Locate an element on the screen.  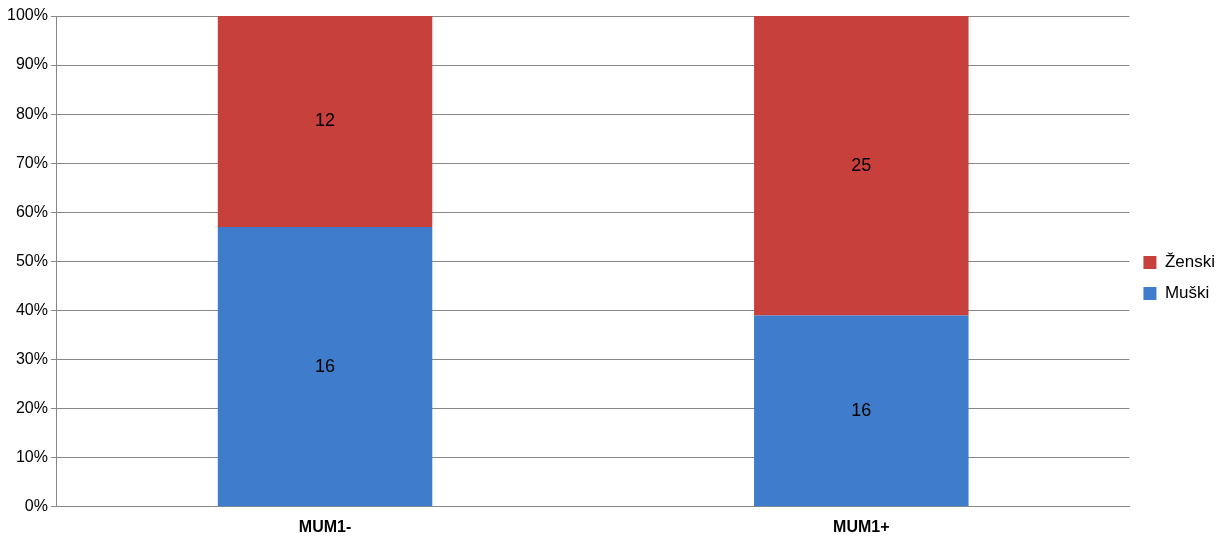
y-tick-label: 100% is located at coordinates (27, 15).